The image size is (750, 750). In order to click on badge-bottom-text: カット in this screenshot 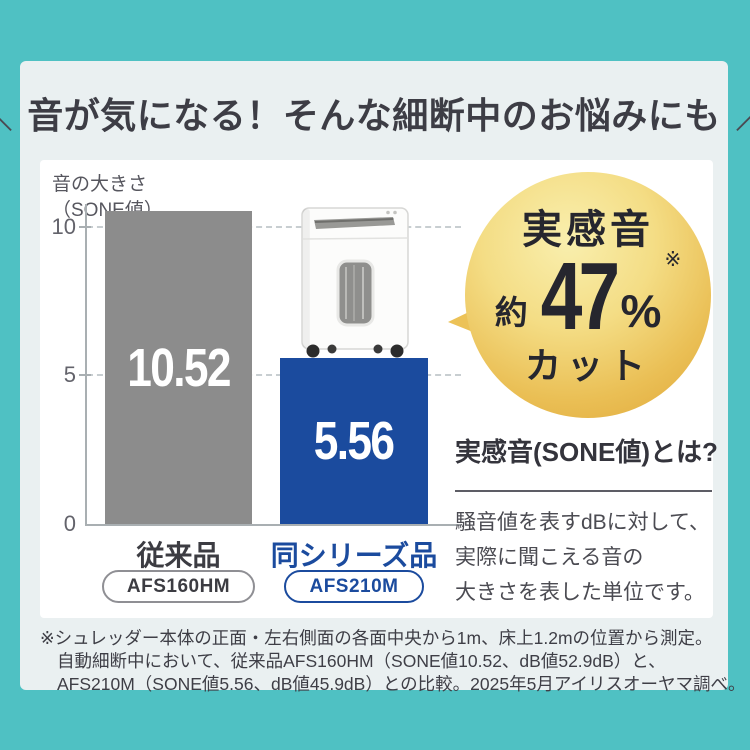, I will do `click(587, 366)`.